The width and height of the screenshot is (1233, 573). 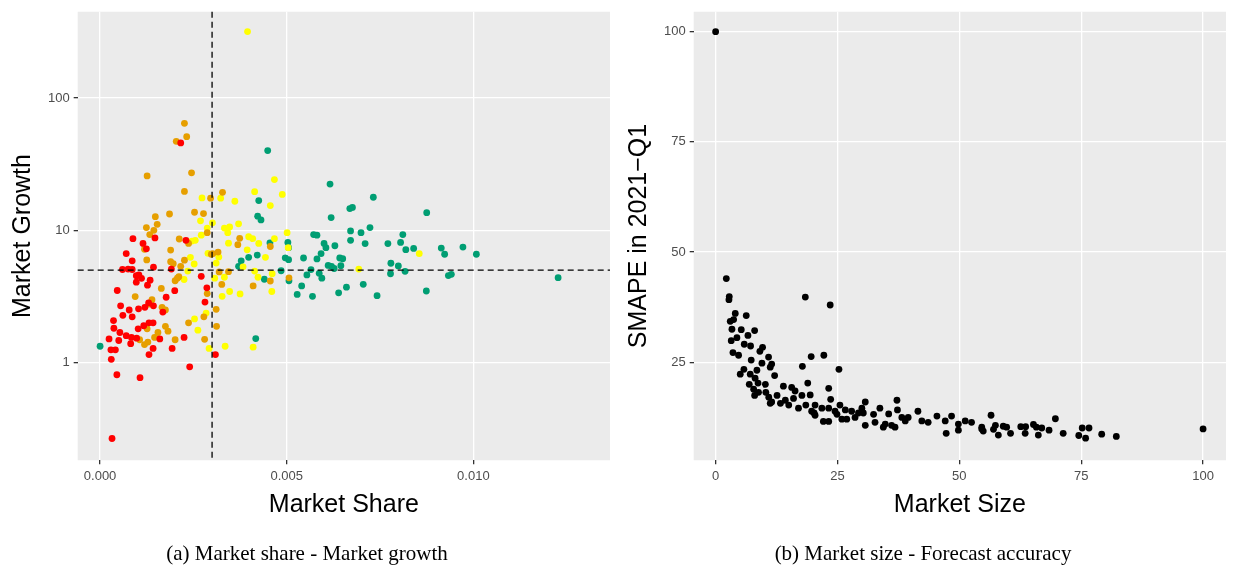 I want to click on x-tick-label: 0.000, so click(x=100, y=475).